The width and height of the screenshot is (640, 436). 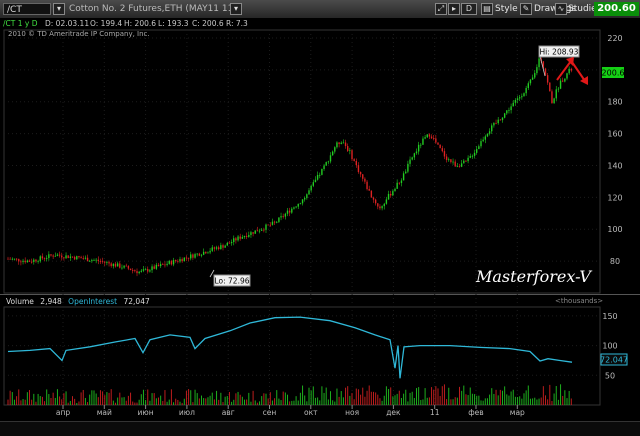 What do you see at coordinates (20, 23) in the screenshot?
I see `study-label: /CT 1 y D` at bounding box center [20, 23].